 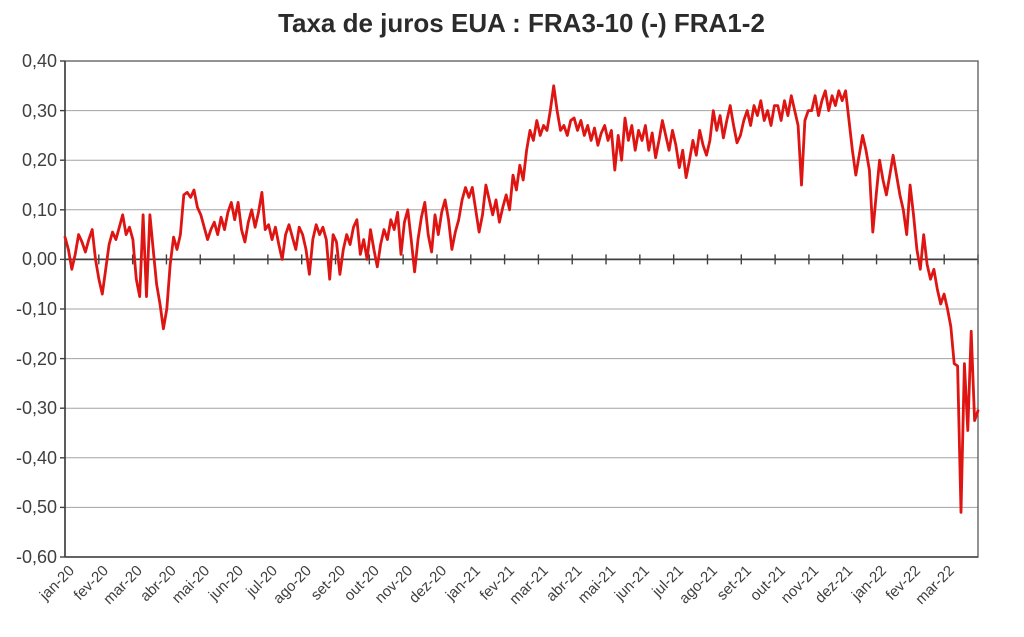 What do you see at coordinates (39, 259) in the screenshot?
I see `y-axis-label: 0,00` at bounding box center [39, 259].